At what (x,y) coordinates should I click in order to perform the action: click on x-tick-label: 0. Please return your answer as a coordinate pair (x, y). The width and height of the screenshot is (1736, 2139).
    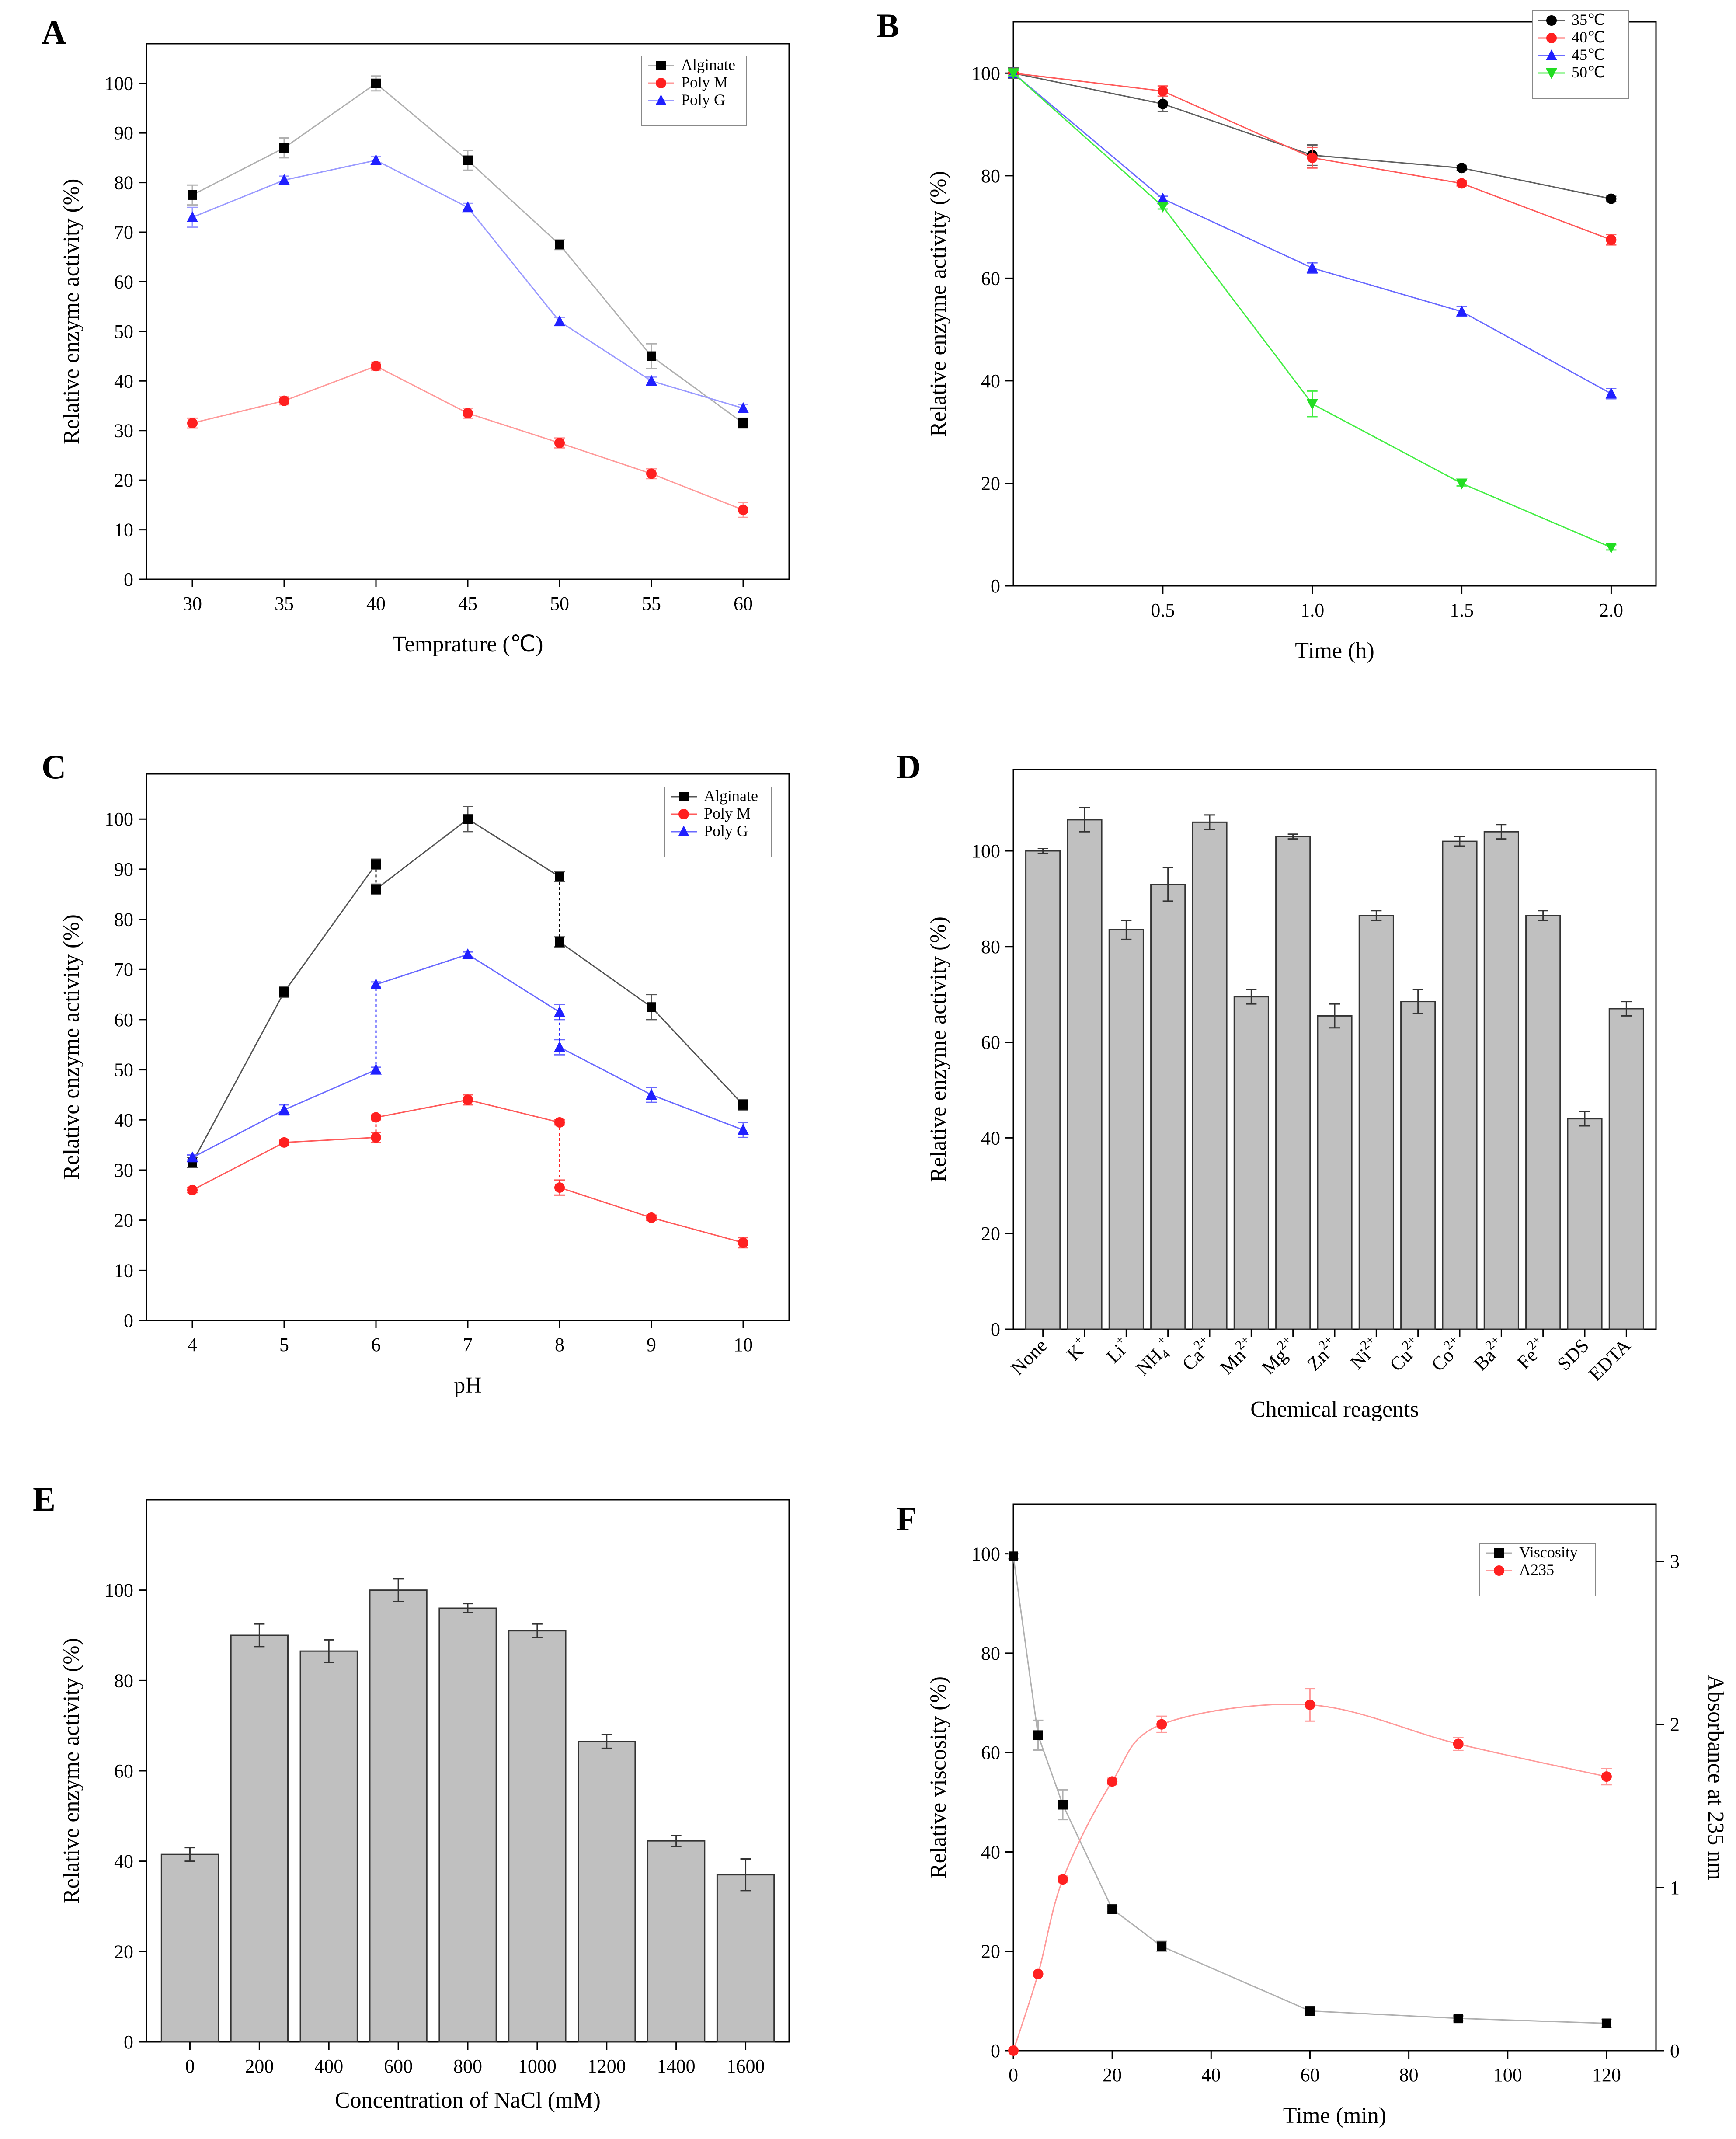
    Looking at the image, I should click on (190, 2066).